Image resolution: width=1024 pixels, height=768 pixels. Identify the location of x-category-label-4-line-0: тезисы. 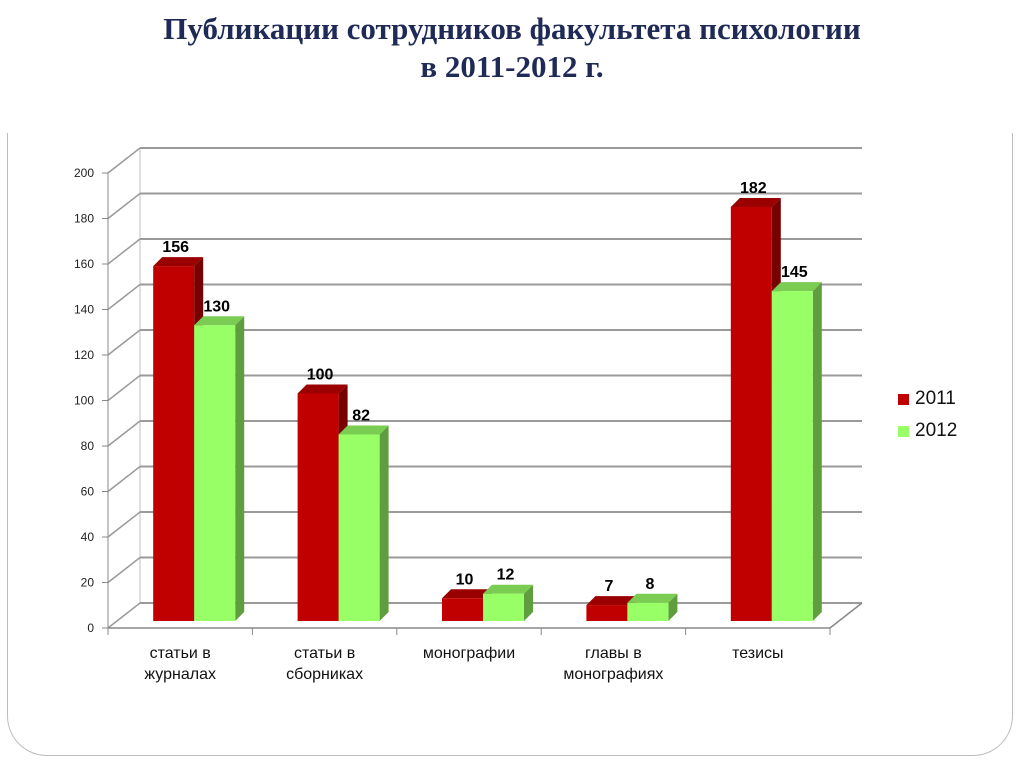
(758, 653).